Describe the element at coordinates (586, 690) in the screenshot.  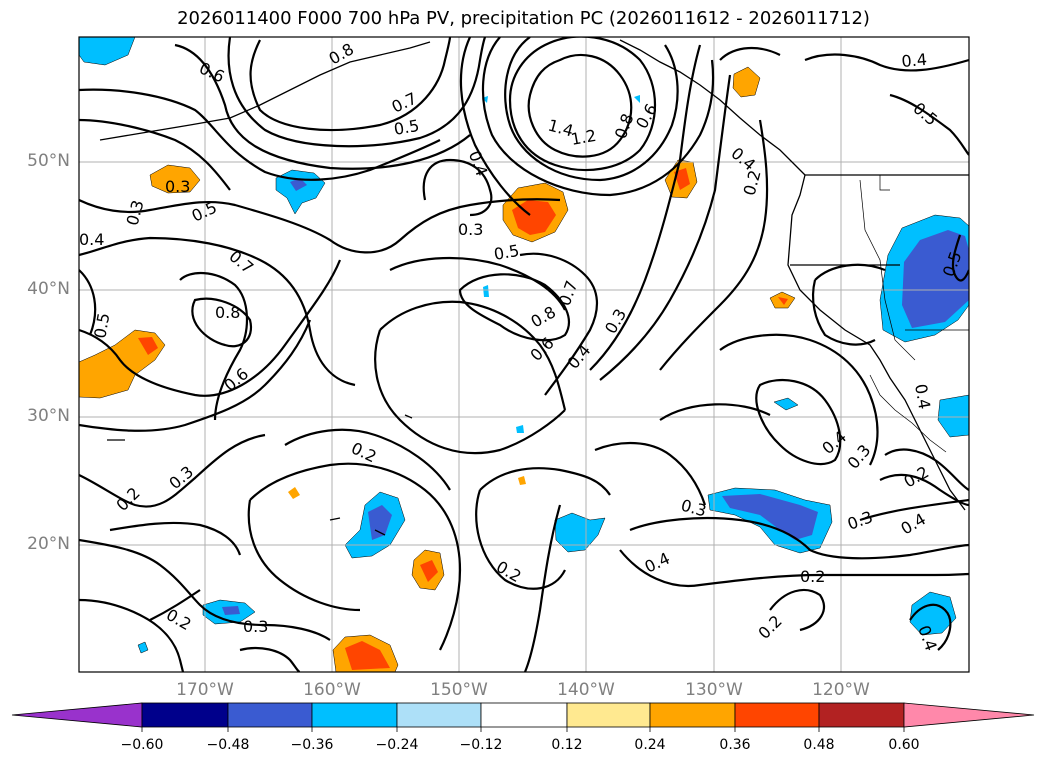
I see `lon-label: 140°W` at that location.